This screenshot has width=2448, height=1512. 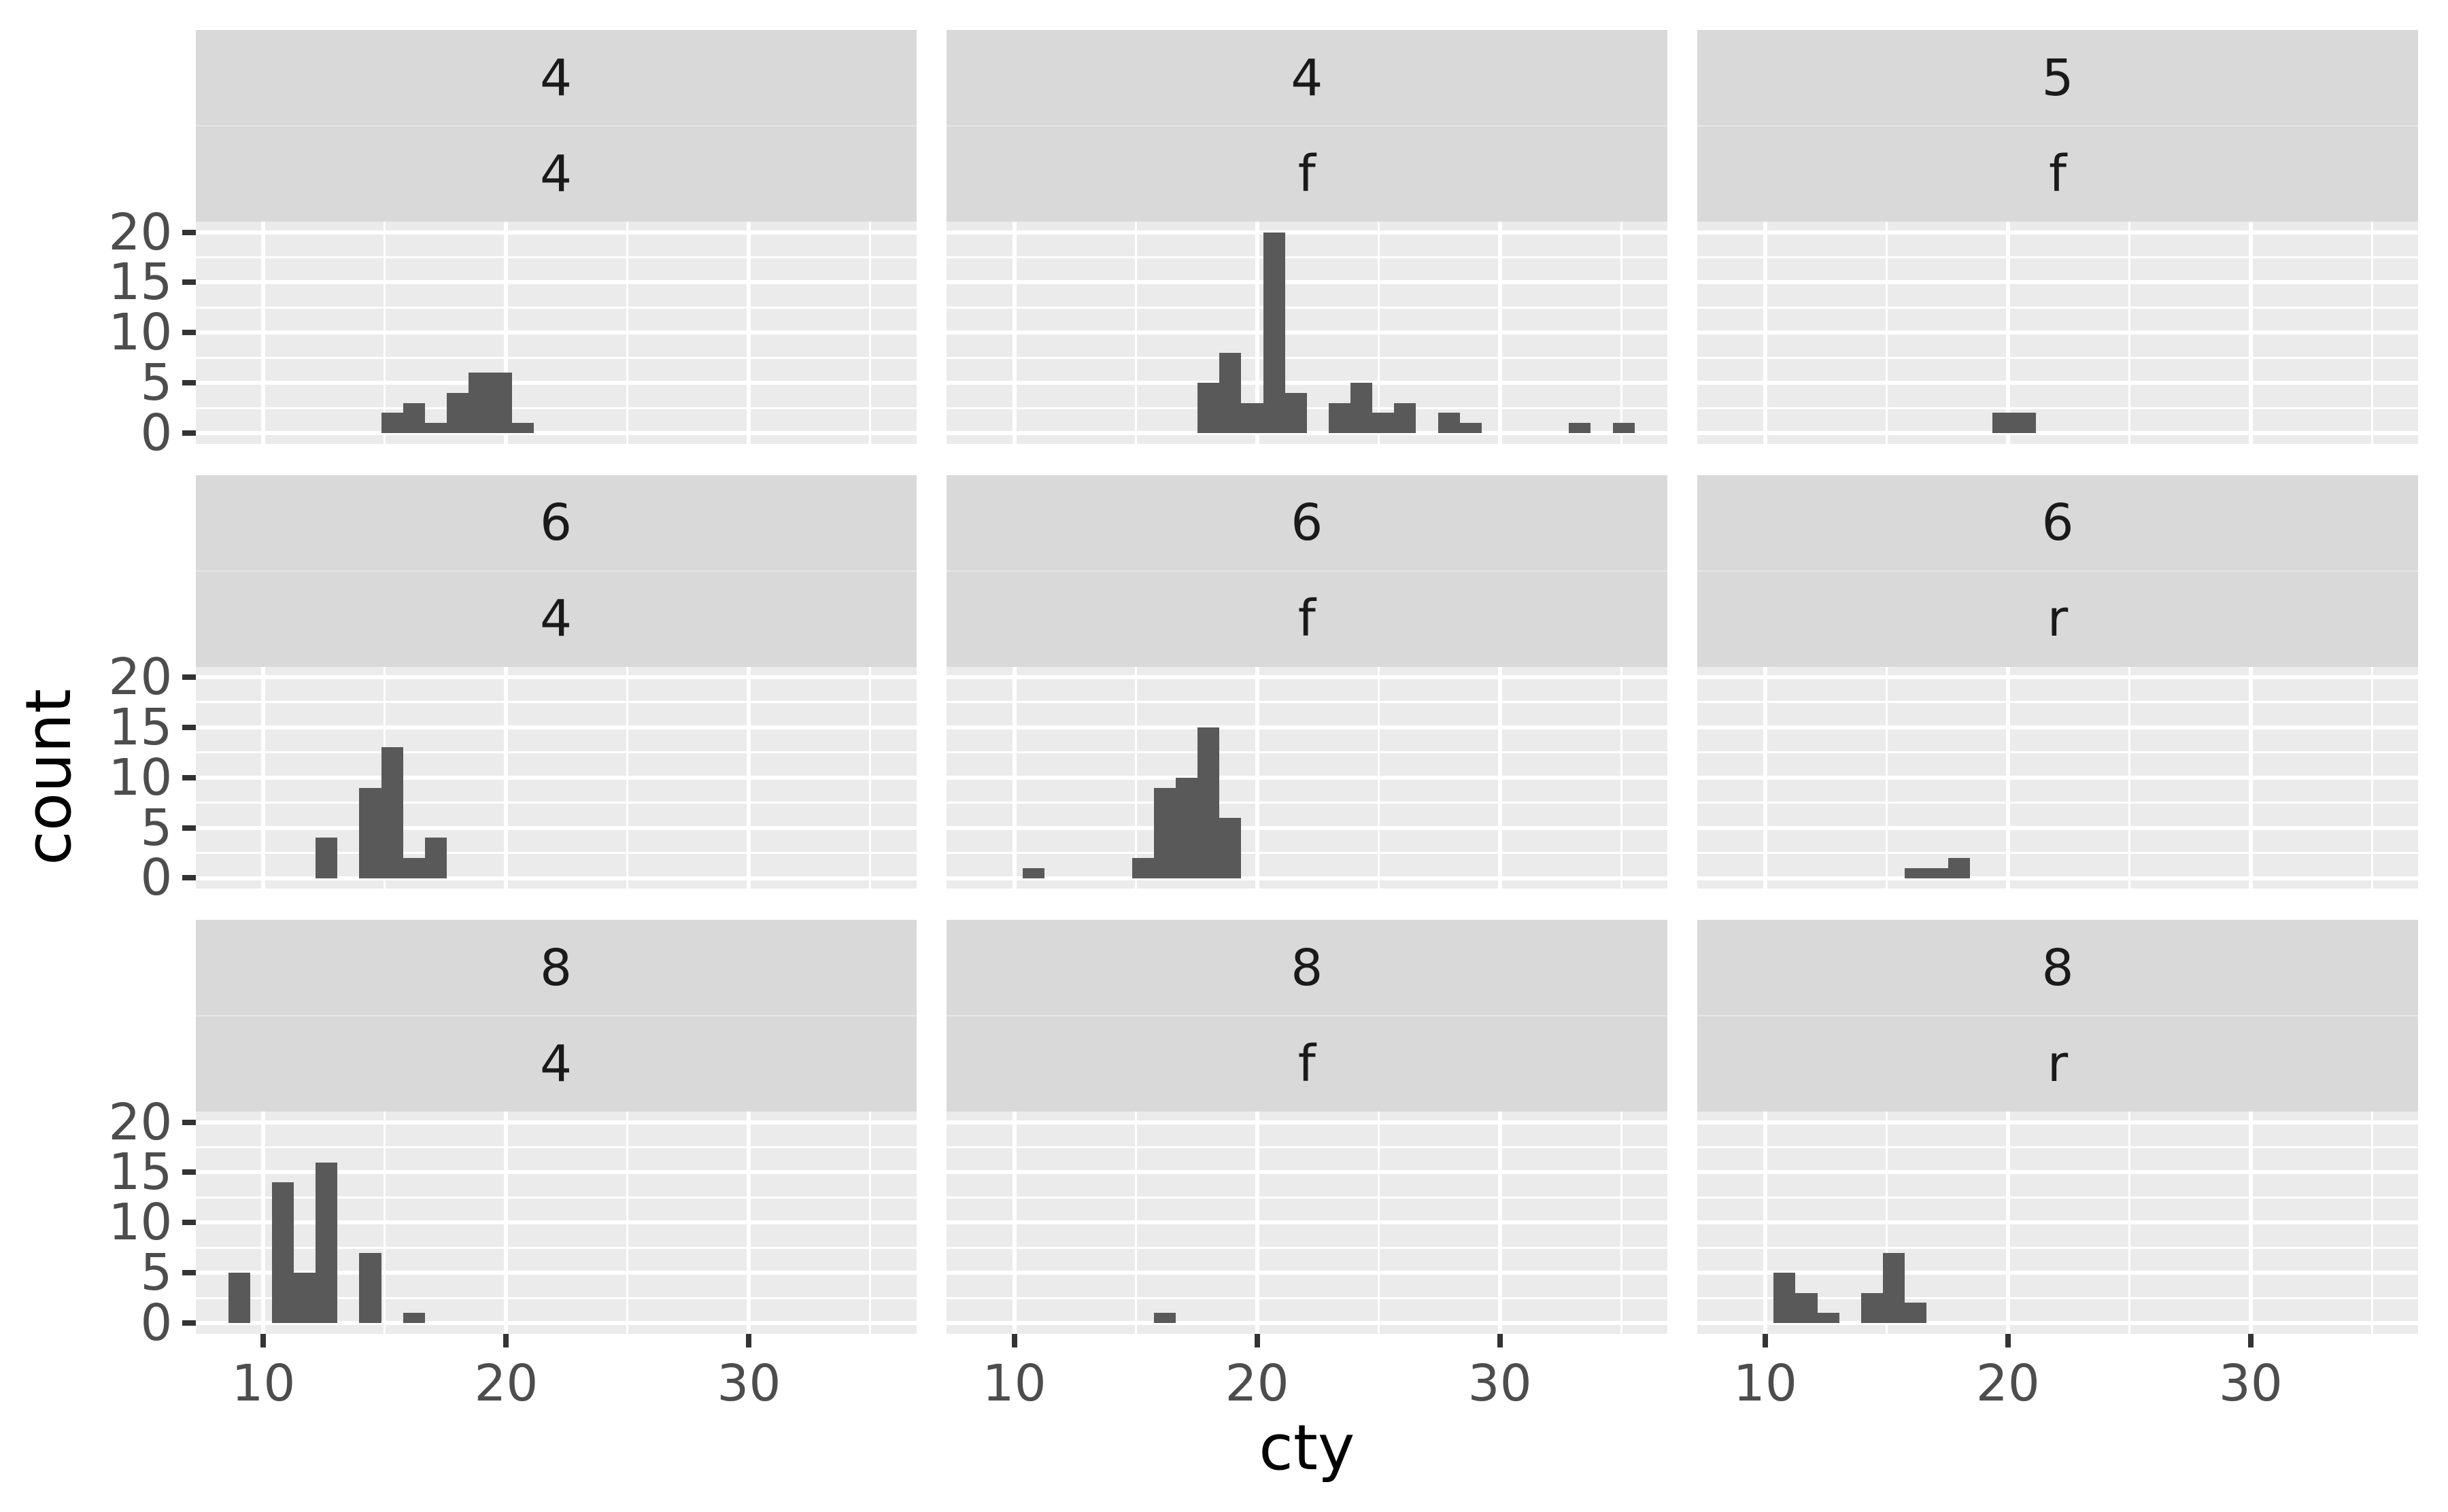 I want to click on strip-cyl-value: 4, so click(x=1307, y=78).